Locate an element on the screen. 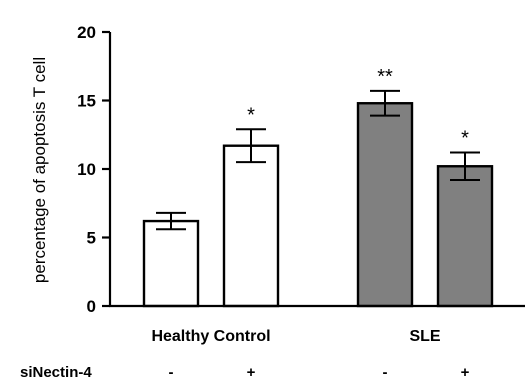 The image size is (530, 383). y-axis-ticks: 0 5 10 15 20 is located at coordinates (93, 169).